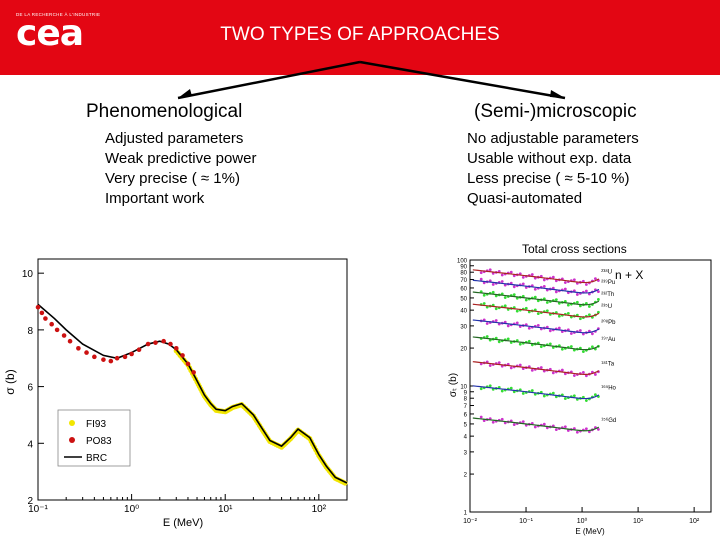  I want to click on brc-line, so click(192, 393).